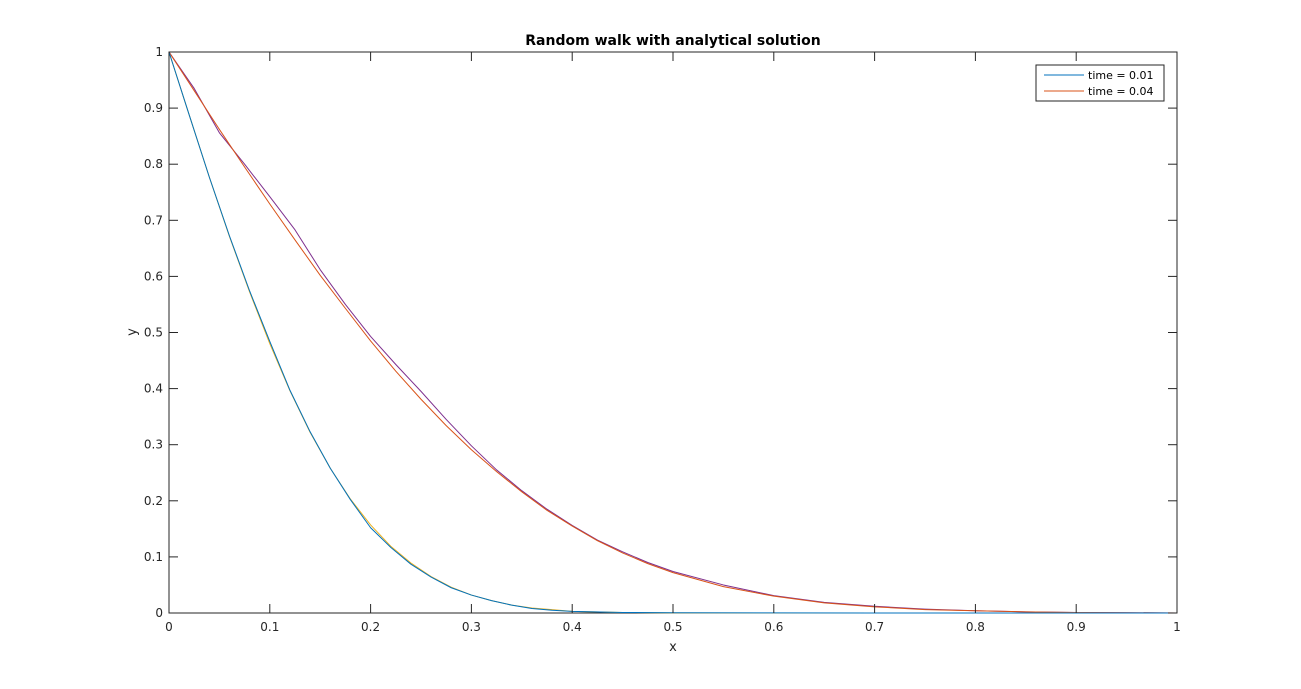 The image size is (1301, 689). What do you see at coordinates (975, 627) in the screenshot?
I see `x-tick-label: 0.8` at bounding box center [975, 627].